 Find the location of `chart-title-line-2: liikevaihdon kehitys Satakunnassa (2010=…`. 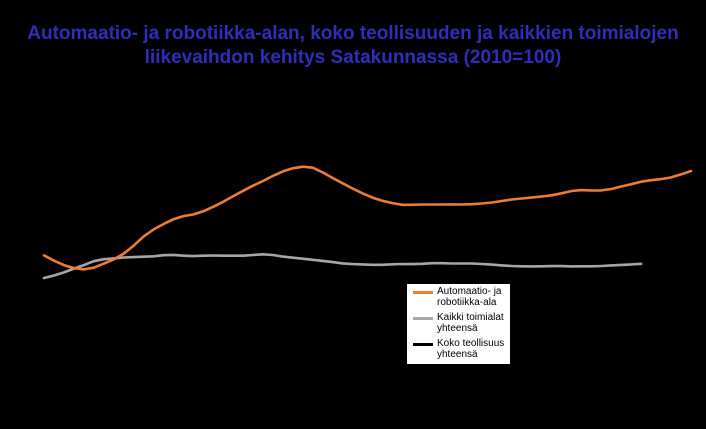

chart-title-line-2: liikevaihdon kehitys Satakunnassa (2010=… is located at coordinates (353, 57).